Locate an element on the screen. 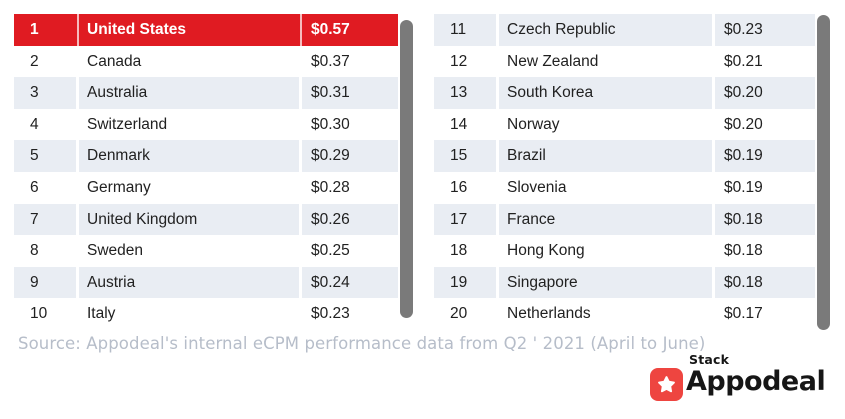 Image resolution: width=845 pixels, height=419 pixels. country-cell: United Kingdom is located at coordinates (189, 219).